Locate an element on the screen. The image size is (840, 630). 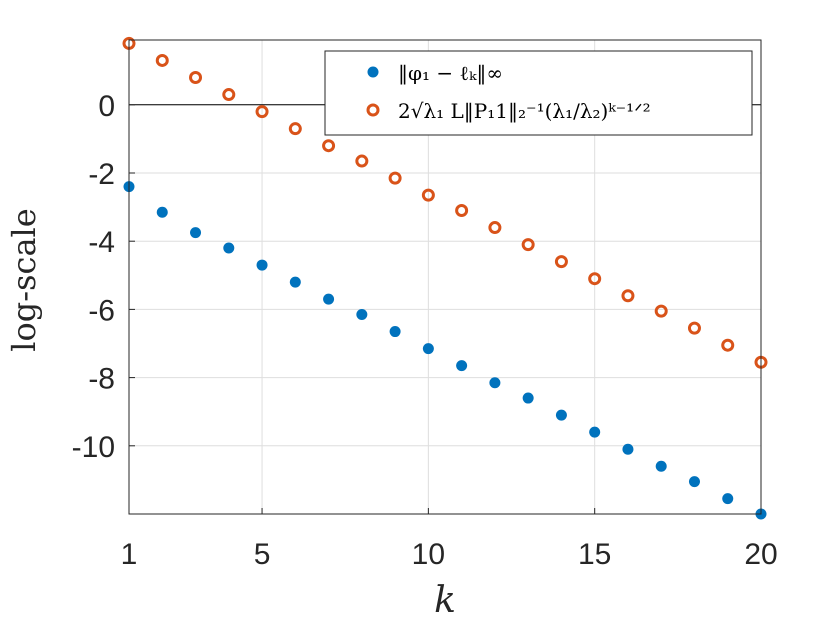
y-tick-label: -2 is located at coordinates (101, 174).